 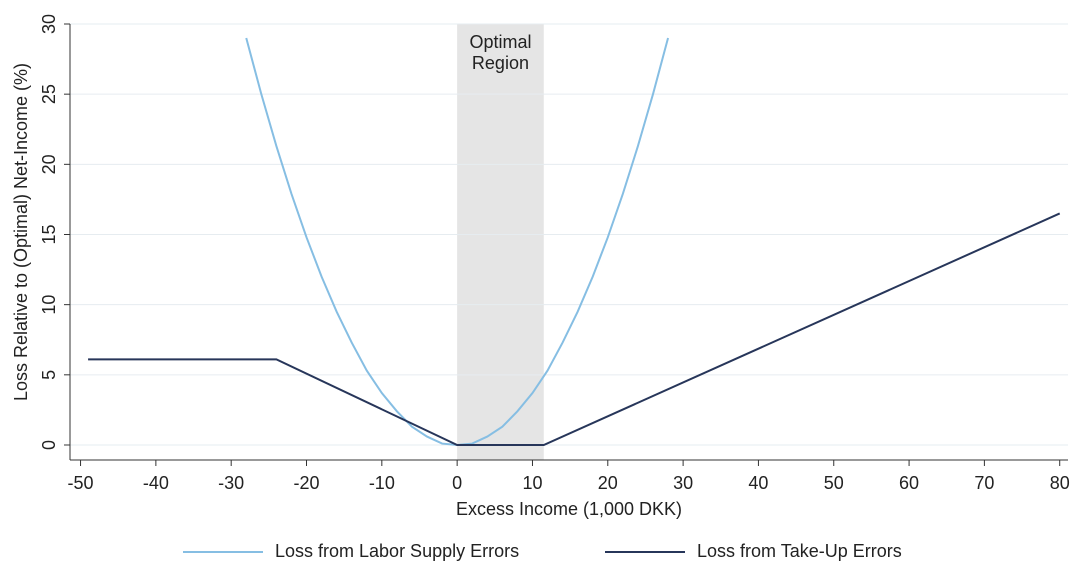 I want to click on x-tick-label: 80, so click(x=1060, y=483).